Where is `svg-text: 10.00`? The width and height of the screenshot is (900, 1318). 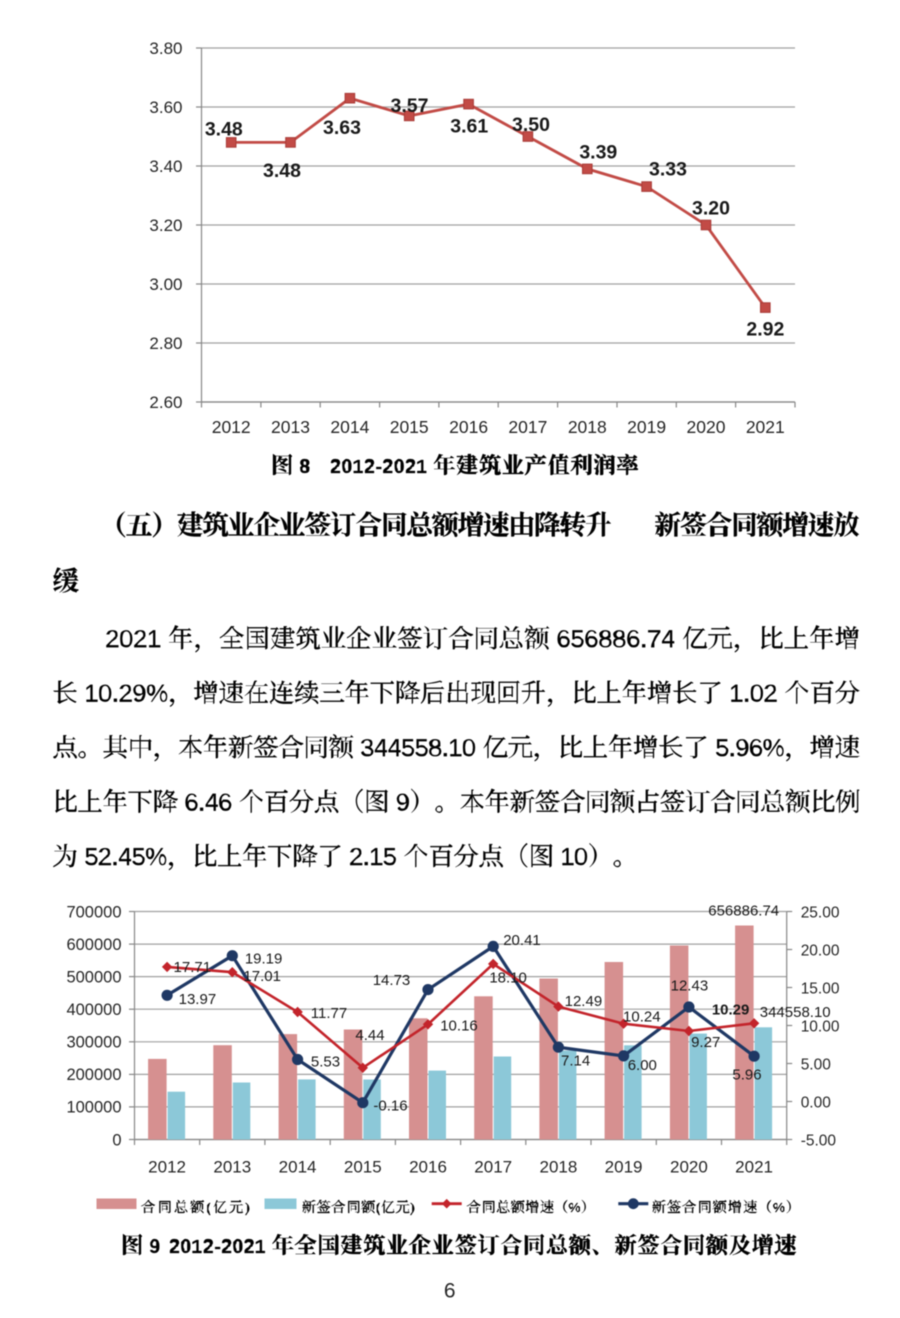
svg-text: 10.00 is located at coordinates (820, 1026).